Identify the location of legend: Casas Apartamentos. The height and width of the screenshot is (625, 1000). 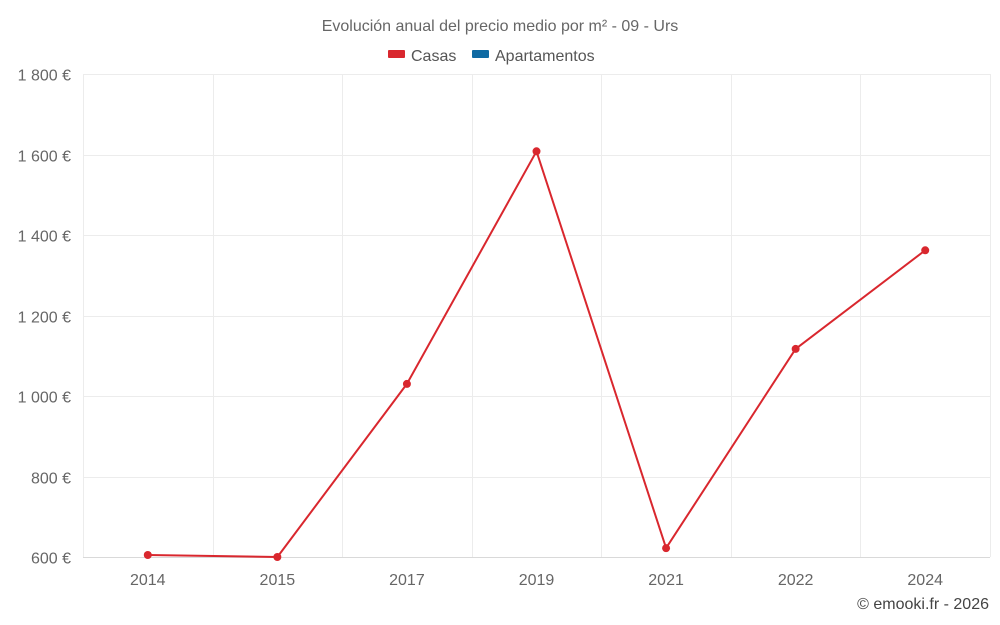
(491, 56).